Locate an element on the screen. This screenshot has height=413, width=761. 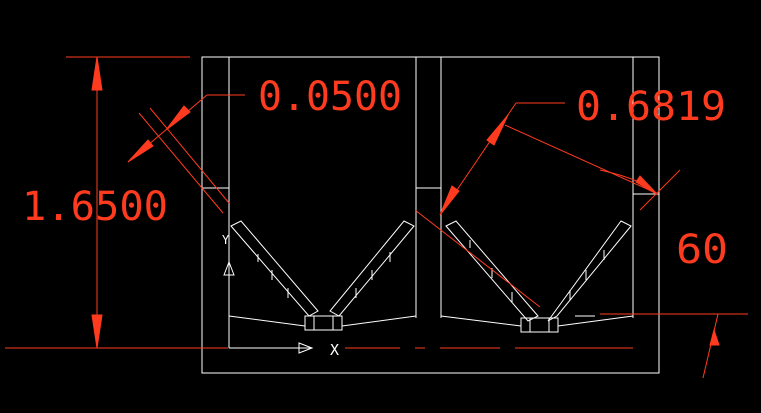
floor-leader is located at coordinates (710, 346).